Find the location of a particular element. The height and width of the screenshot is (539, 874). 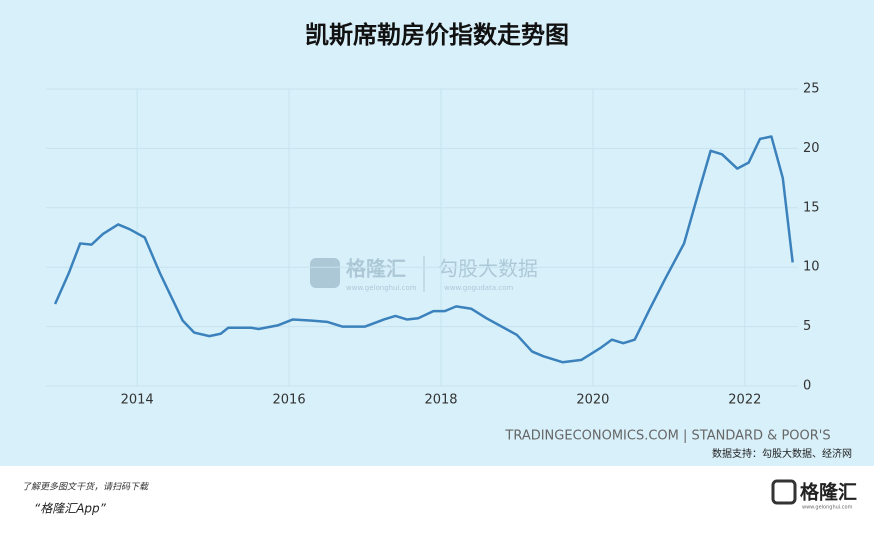

footer-note: 了解更多图文干货，请扫码下载 is located at coordinates (85, 487).